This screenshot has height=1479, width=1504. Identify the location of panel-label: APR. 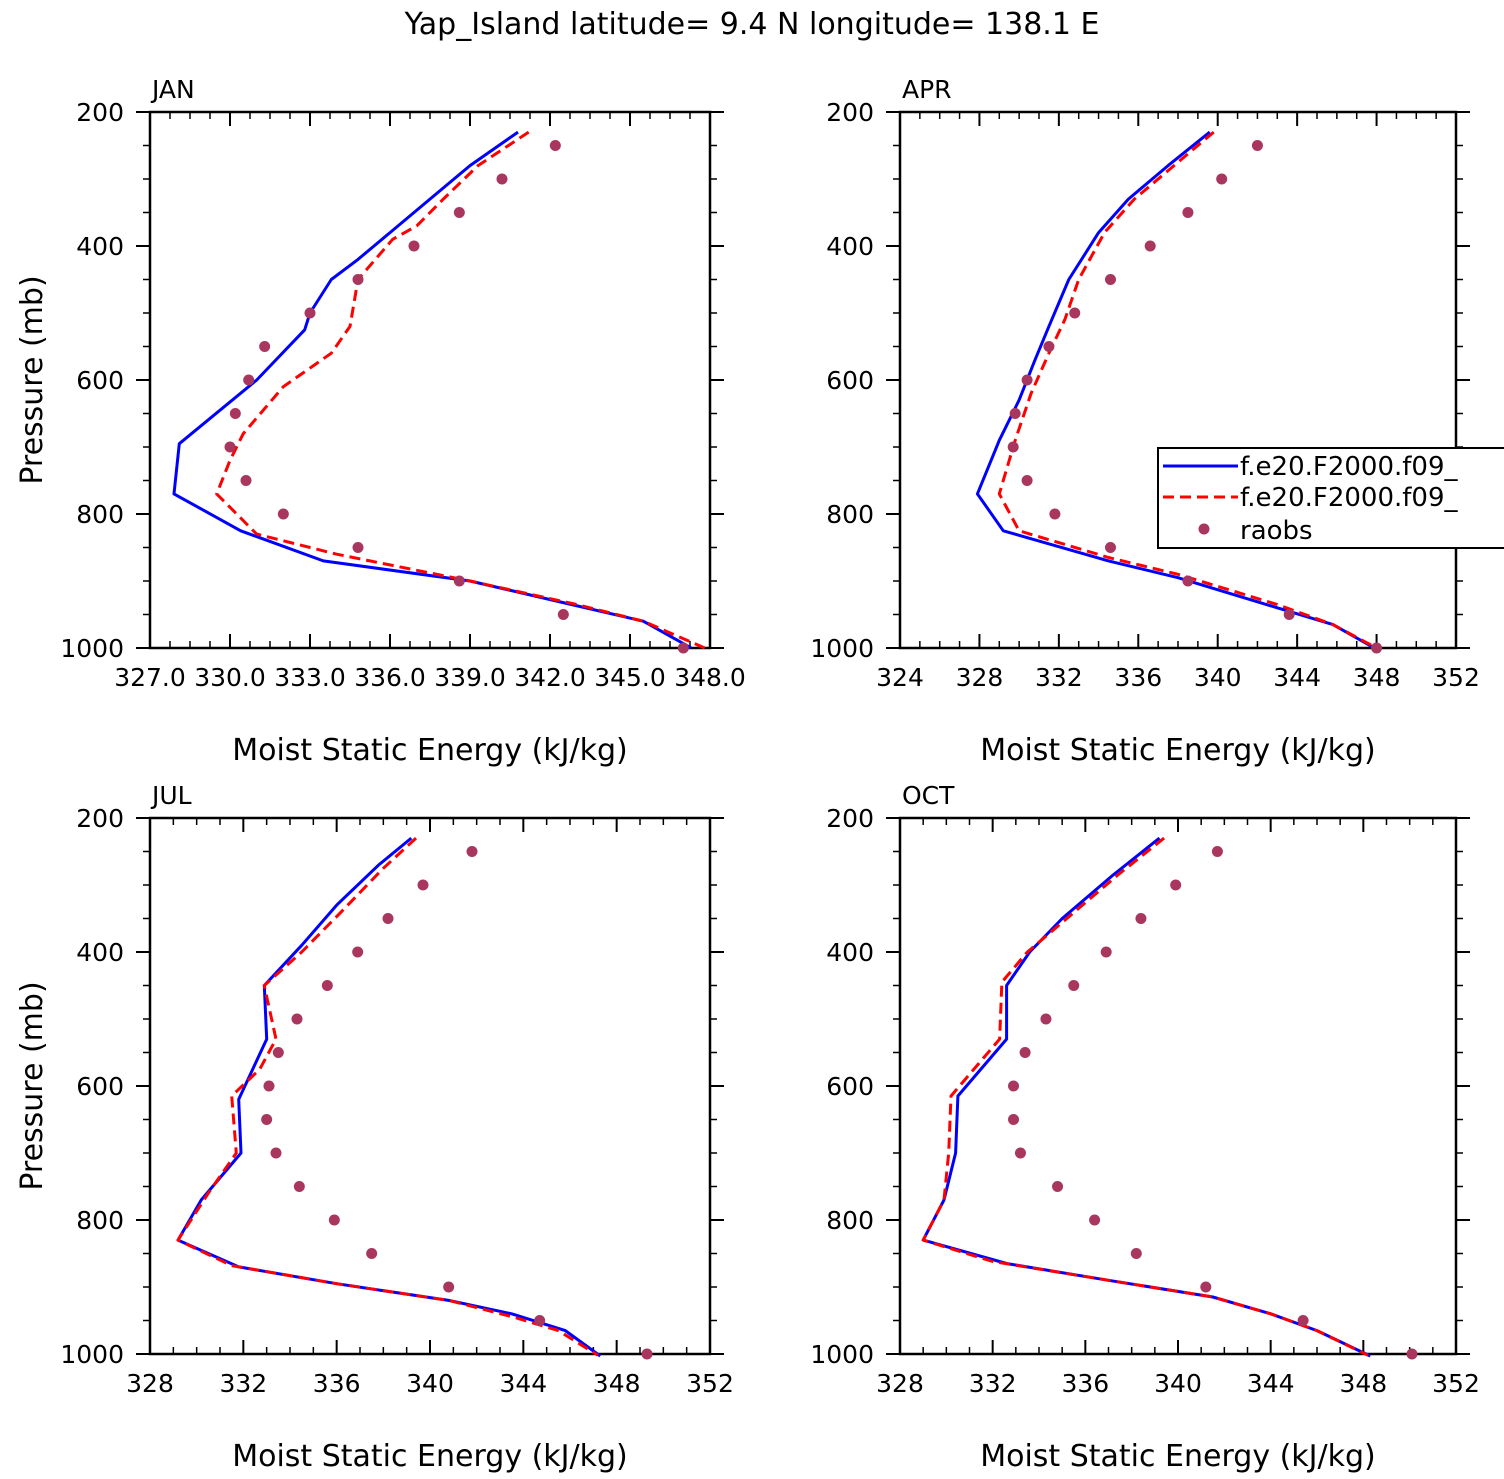
(927, 89).